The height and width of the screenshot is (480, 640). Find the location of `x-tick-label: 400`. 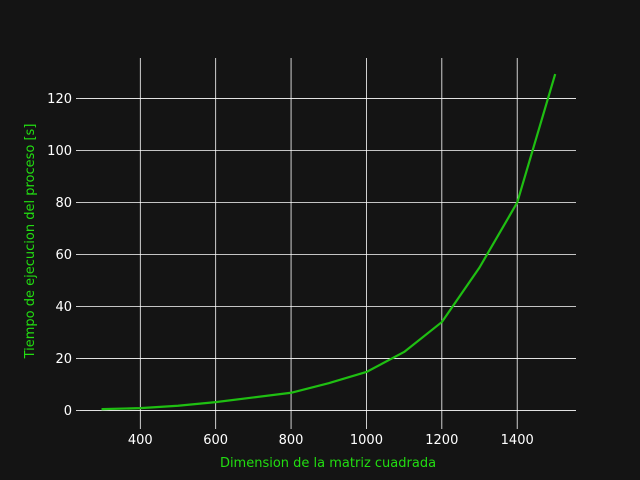

x-tick-label: 400 is located at coordinates (140, 440).